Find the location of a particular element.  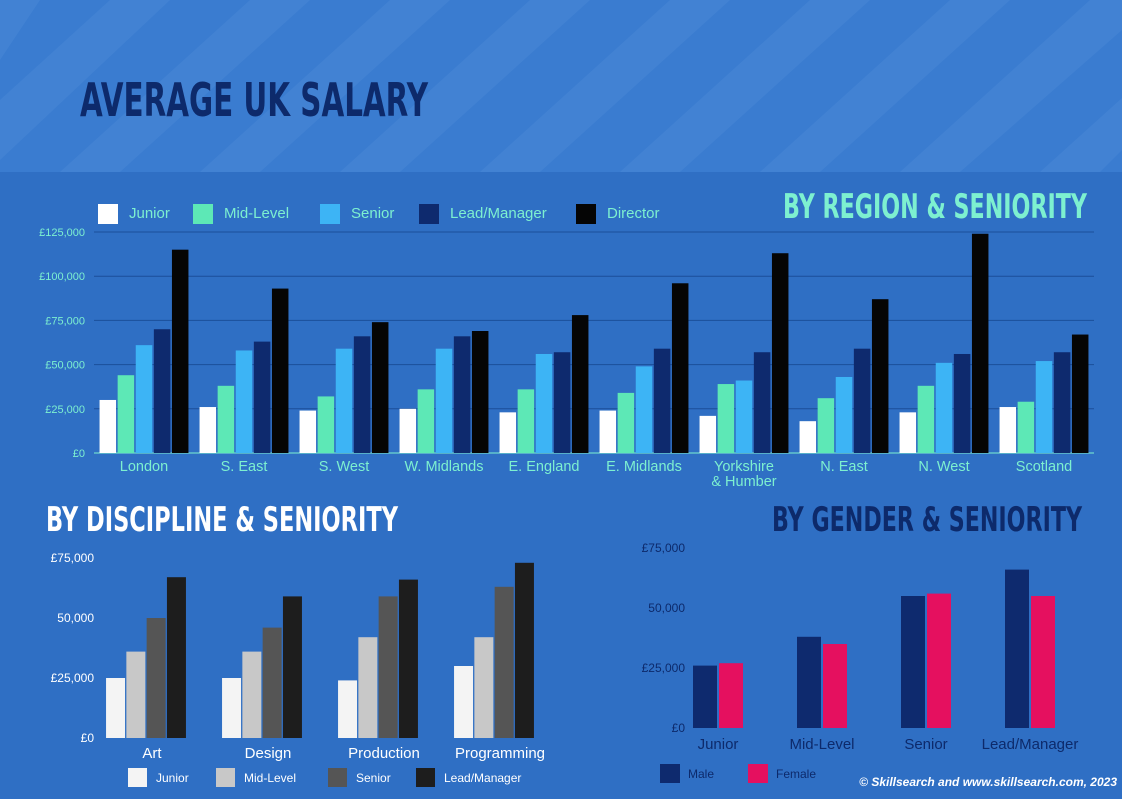

region-chart-title: BY REGION & SENIORITY is located at coordinates (935, 207).